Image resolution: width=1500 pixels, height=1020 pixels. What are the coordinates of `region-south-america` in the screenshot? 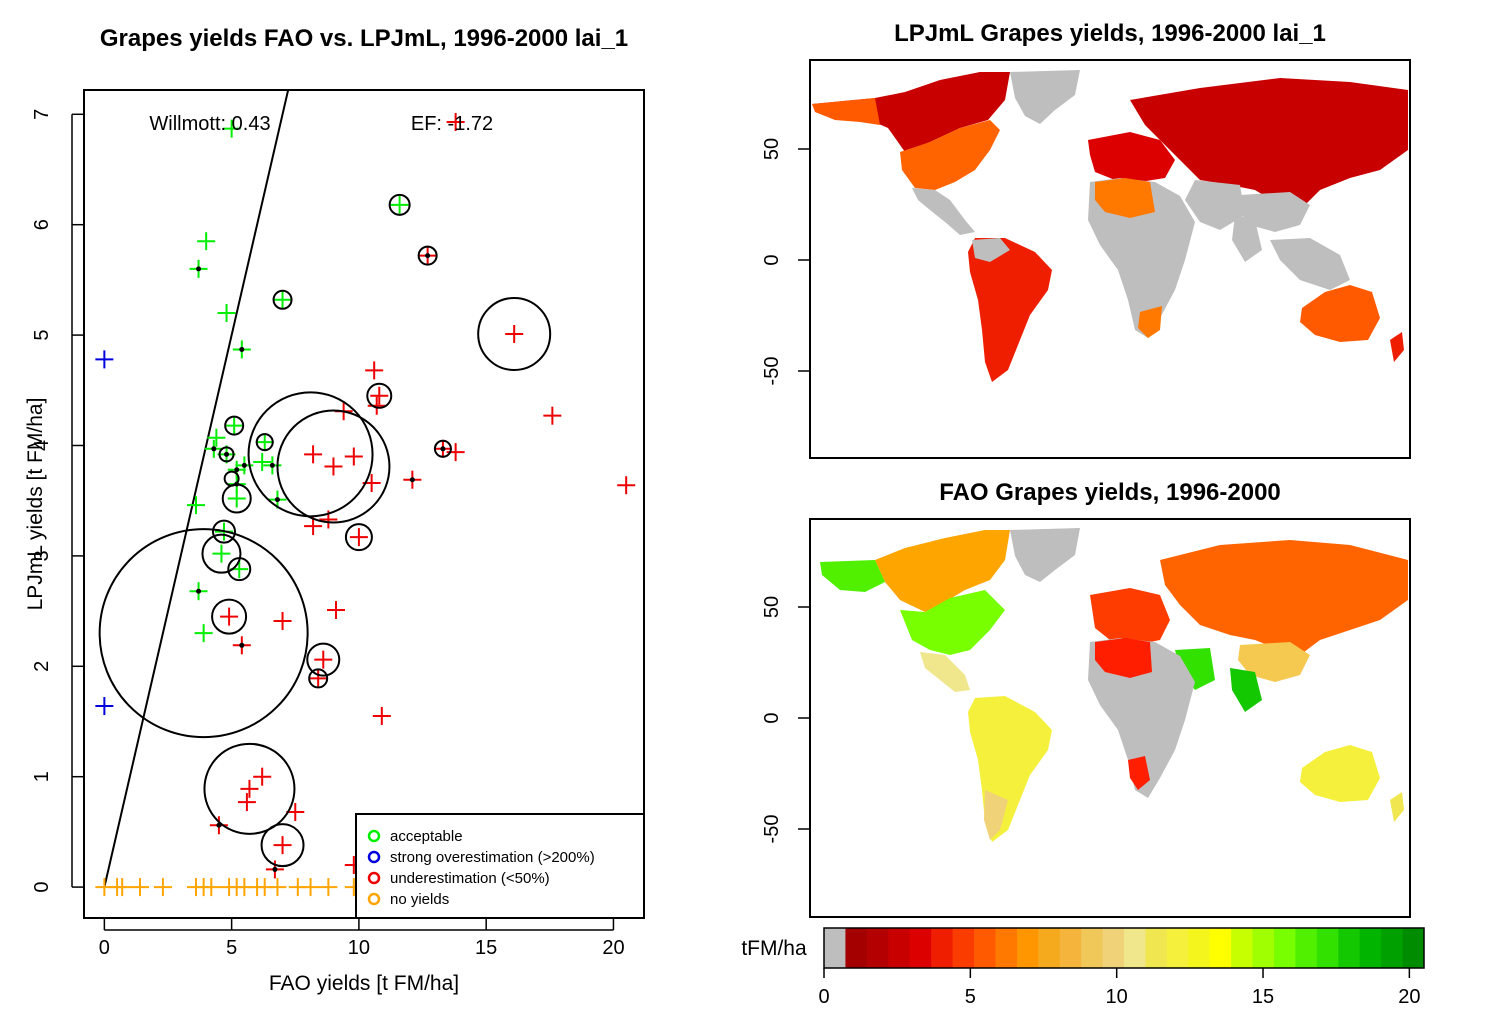 It's located at (1010, 310).